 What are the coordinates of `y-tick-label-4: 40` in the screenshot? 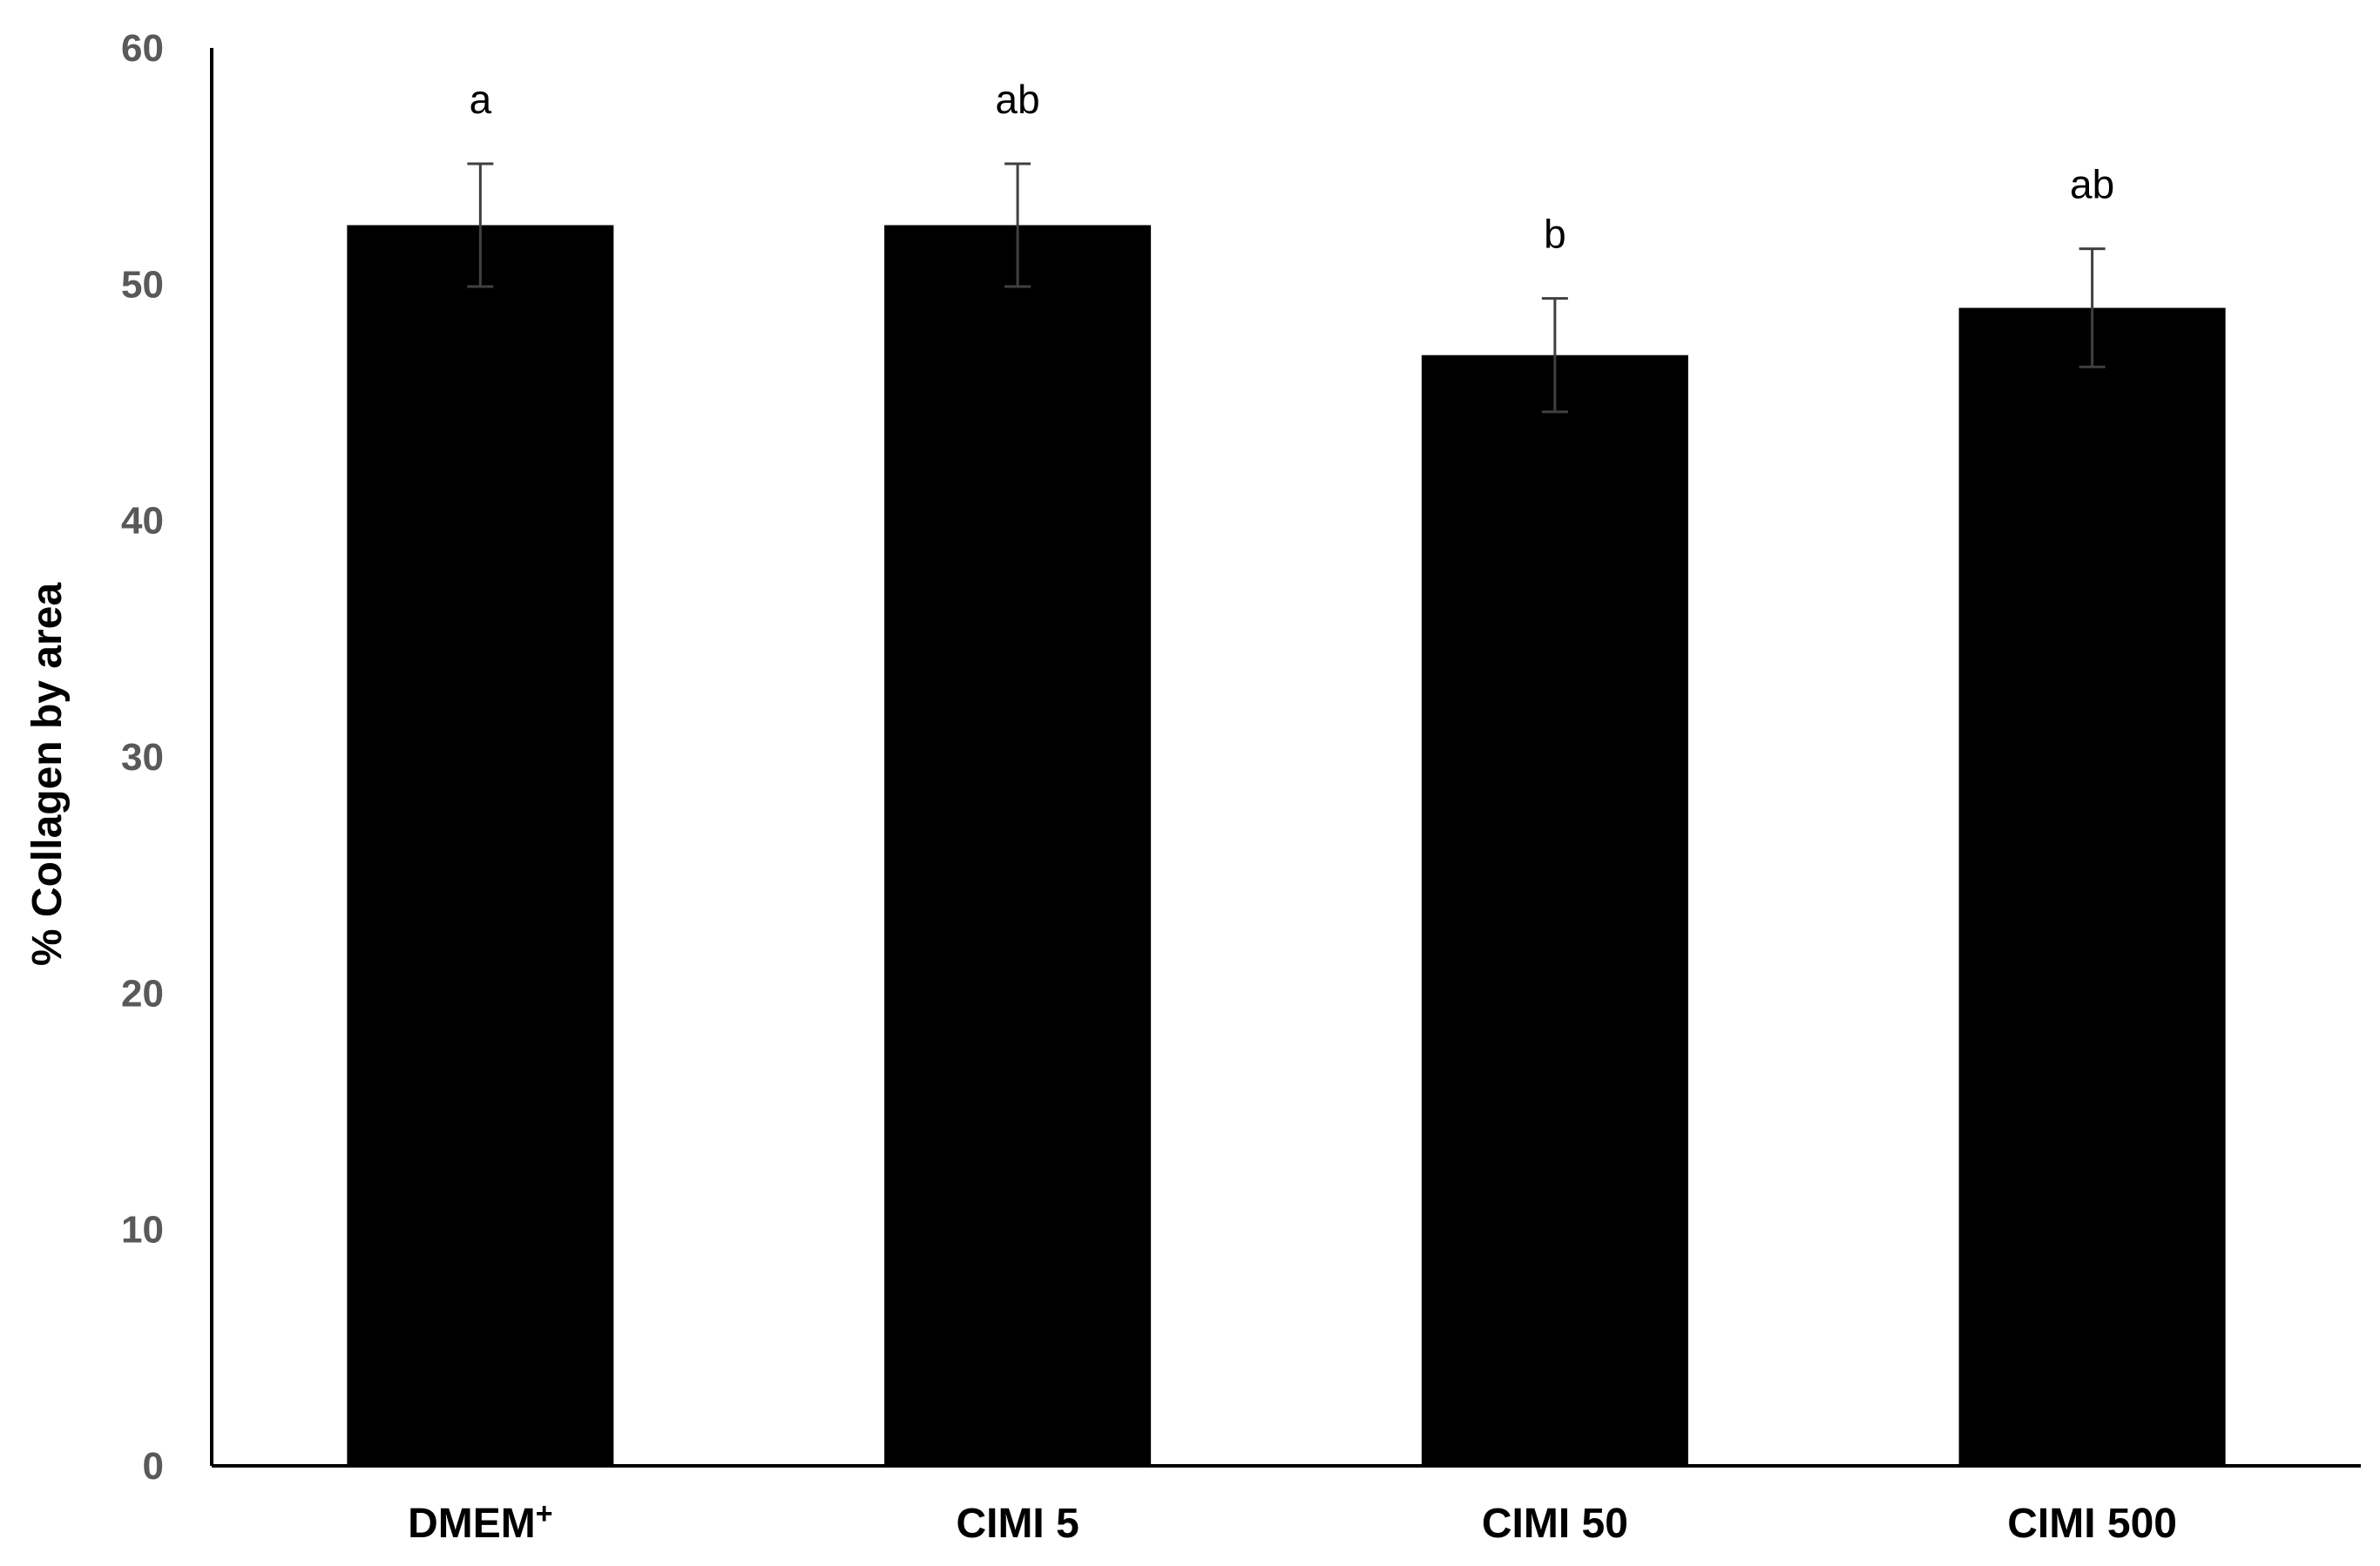 It's located at (142, 521).